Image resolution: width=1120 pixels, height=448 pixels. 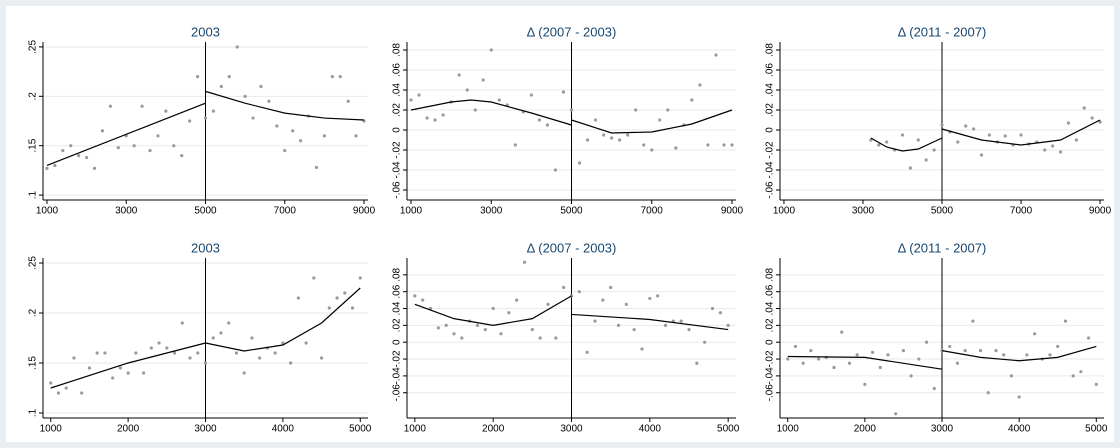 I want to click on y-tick-label: -.06, so click(x=397, y=190).